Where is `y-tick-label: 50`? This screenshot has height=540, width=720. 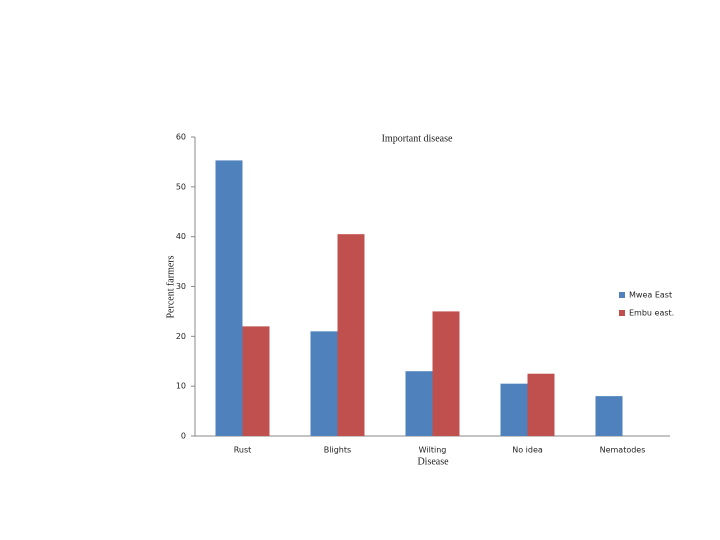
y-tick-label: 50 is located at coordinates (181, 186).